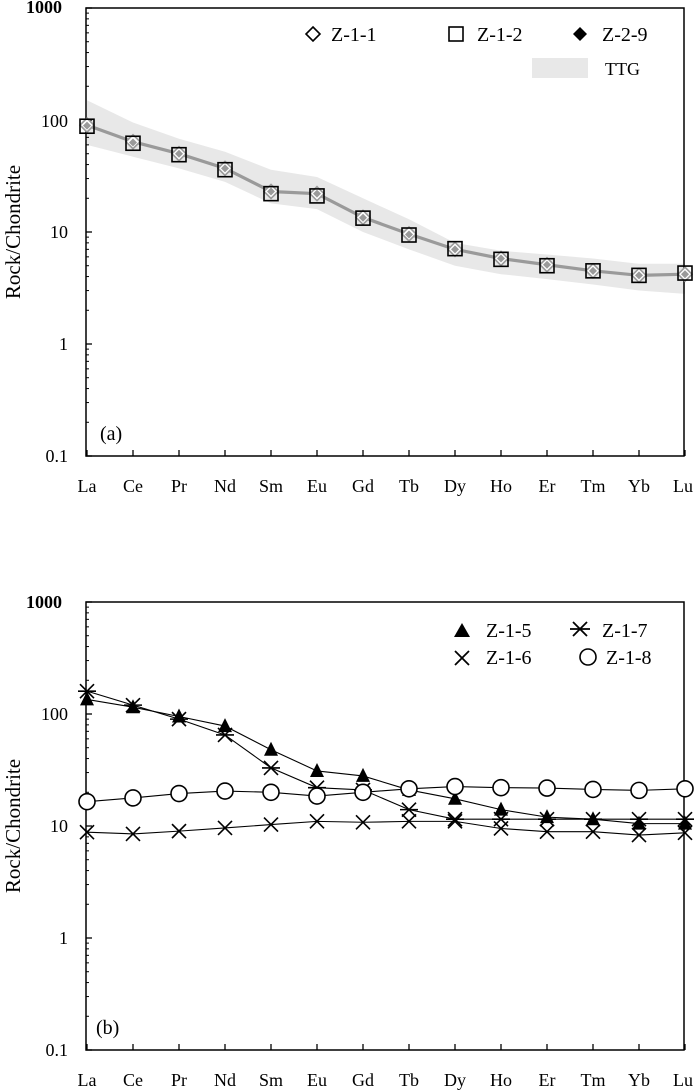  I want to click on y-tick-label: 0.1, so click(57, 456).